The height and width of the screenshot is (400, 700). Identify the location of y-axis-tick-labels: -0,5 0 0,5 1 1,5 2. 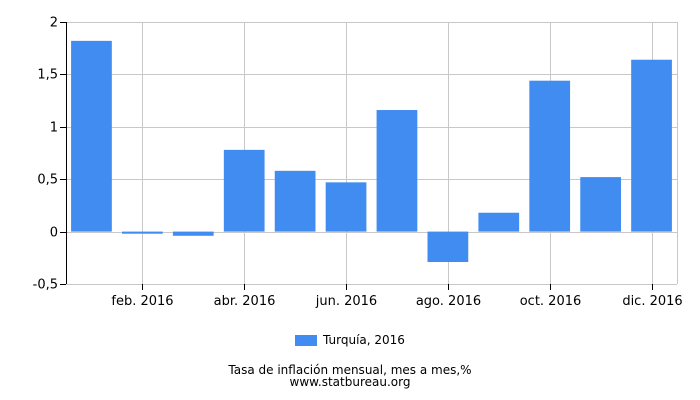
(45, 154).